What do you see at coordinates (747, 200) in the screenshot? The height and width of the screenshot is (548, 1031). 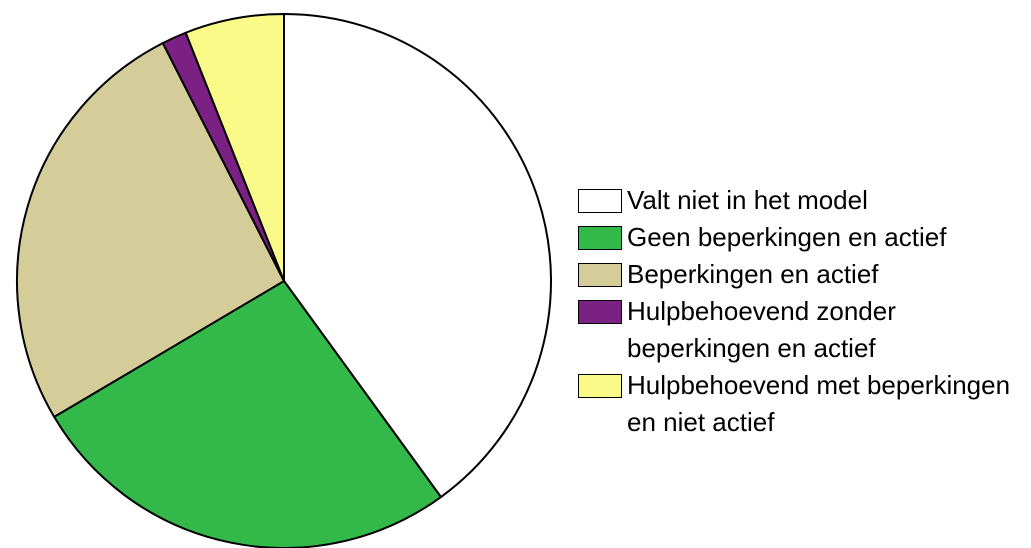 I see `legend-label: Valt niet in het model` at bounding box center [747, 200].